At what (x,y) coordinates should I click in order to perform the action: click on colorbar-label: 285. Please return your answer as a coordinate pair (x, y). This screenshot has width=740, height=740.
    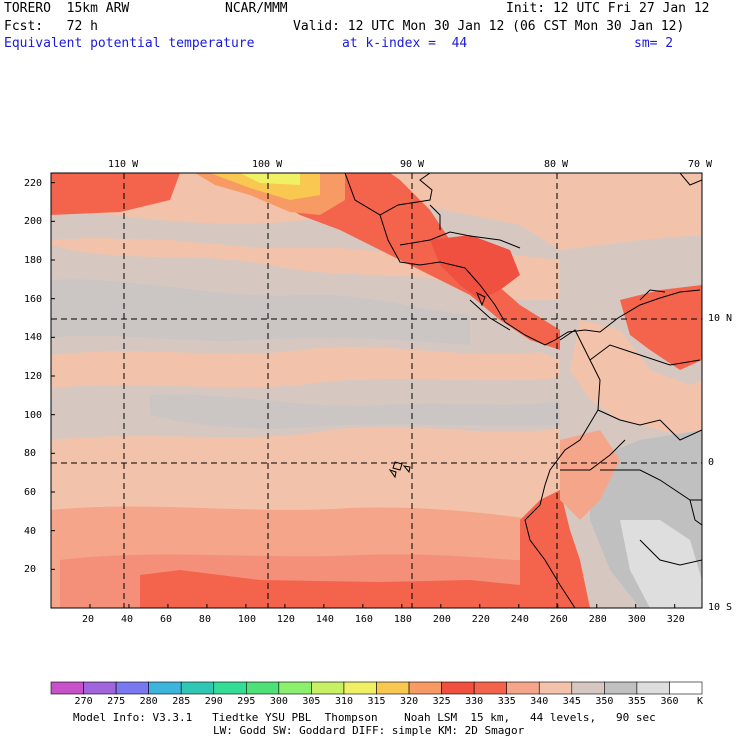
    Looking at the image, I should click on (181, 701).